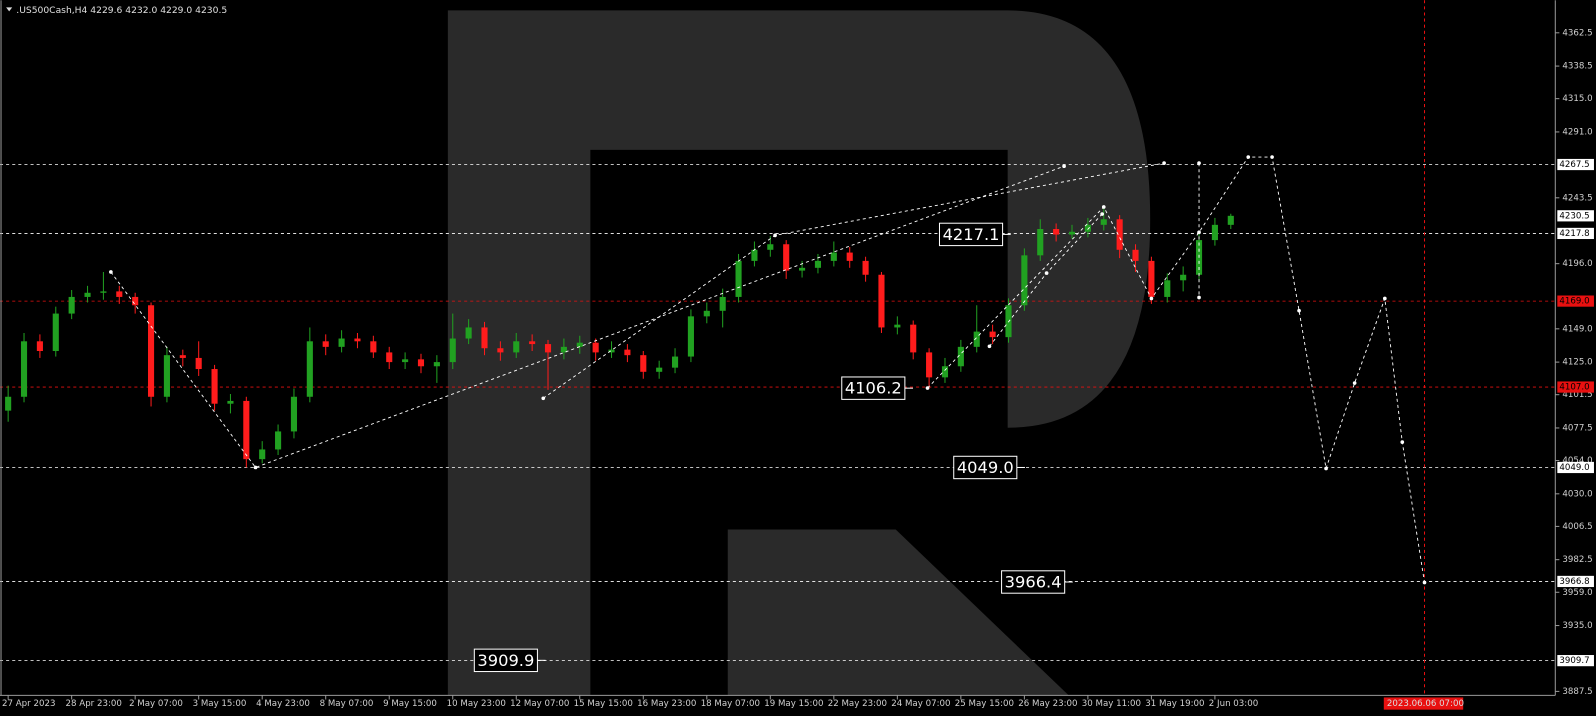  Describe the element at coordinates (1577, 461) in the screenshot. I see `y-tick-label: 4054.0` at that location.